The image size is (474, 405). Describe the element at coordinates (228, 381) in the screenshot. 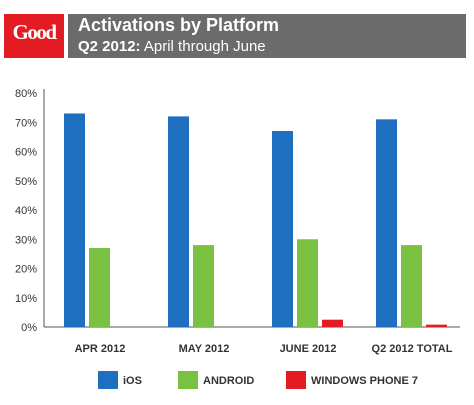

I see `legend-label: ANDROID` at that location.